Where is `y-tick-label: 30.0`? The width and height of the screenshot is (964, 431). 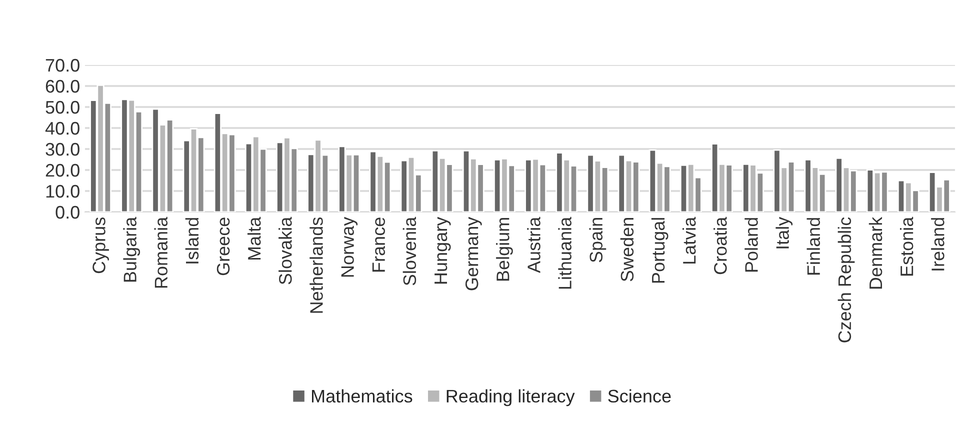
y-tick-label: 30.0 is located at coordinates (63, 149).